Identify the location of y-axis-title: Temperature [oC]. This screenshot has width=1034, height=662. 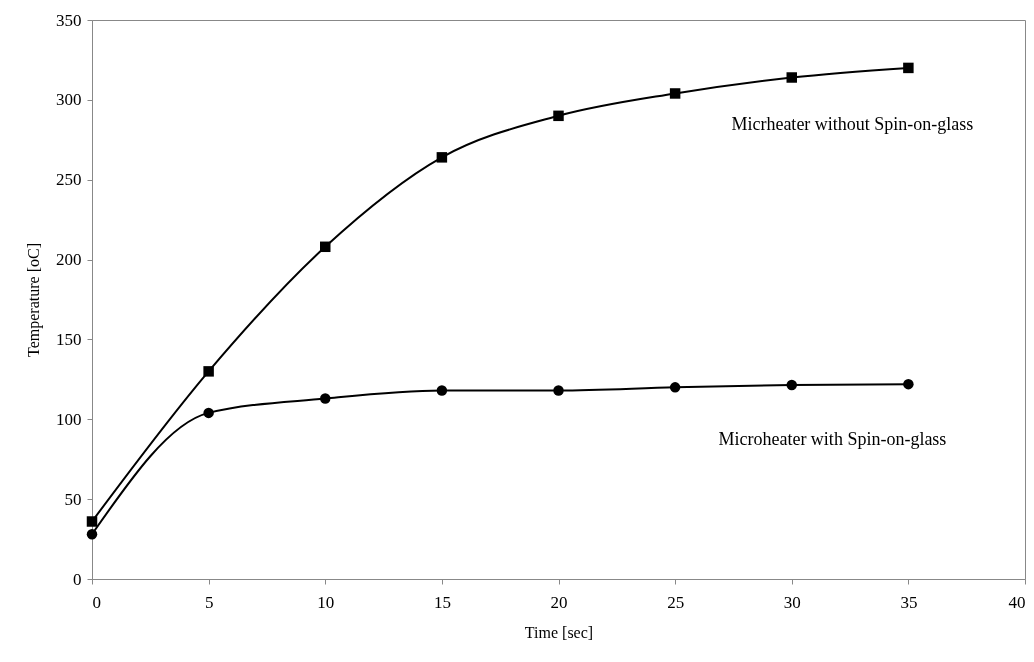
(34, 300).